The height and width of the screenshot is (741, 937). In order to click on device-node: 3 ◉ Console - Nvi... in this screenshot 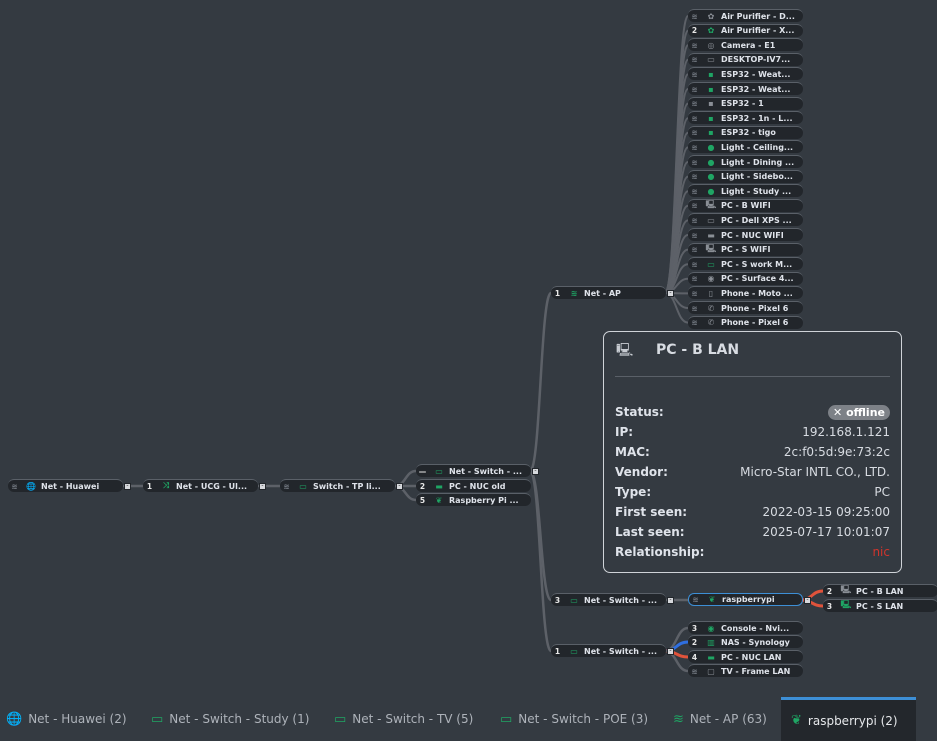, I will do `click(745, 627)`.